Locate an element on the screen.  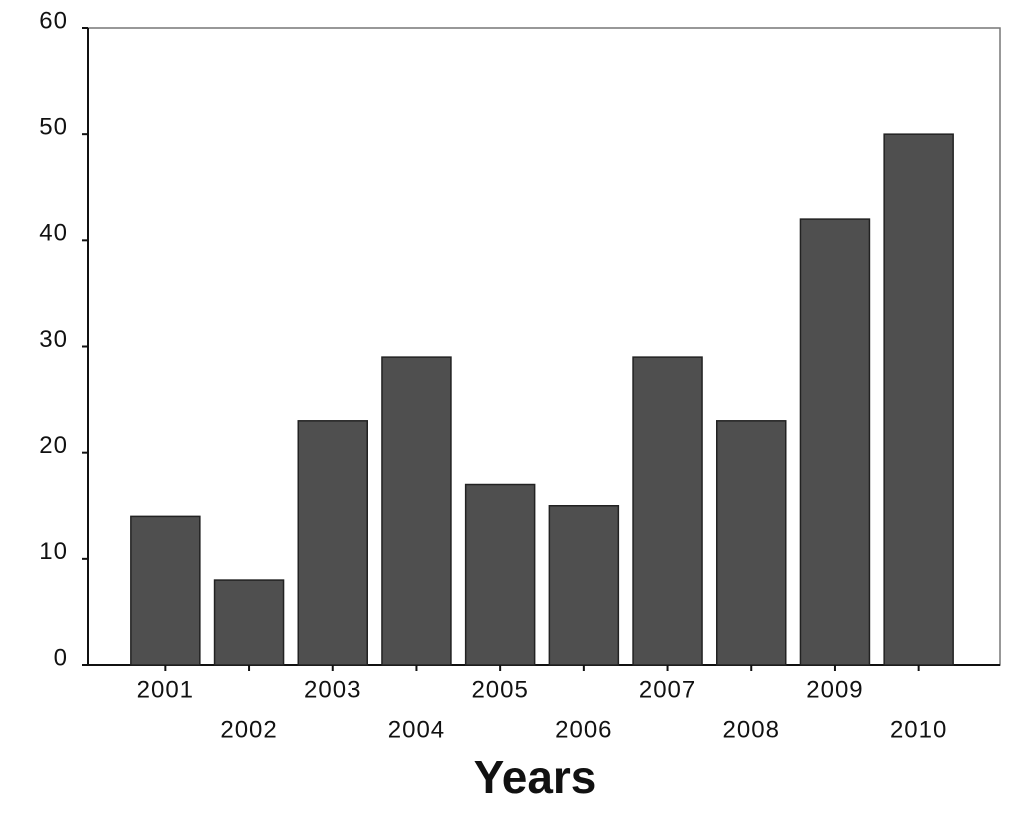
y-tick-label: 40 is located at coordinates (53, 233).